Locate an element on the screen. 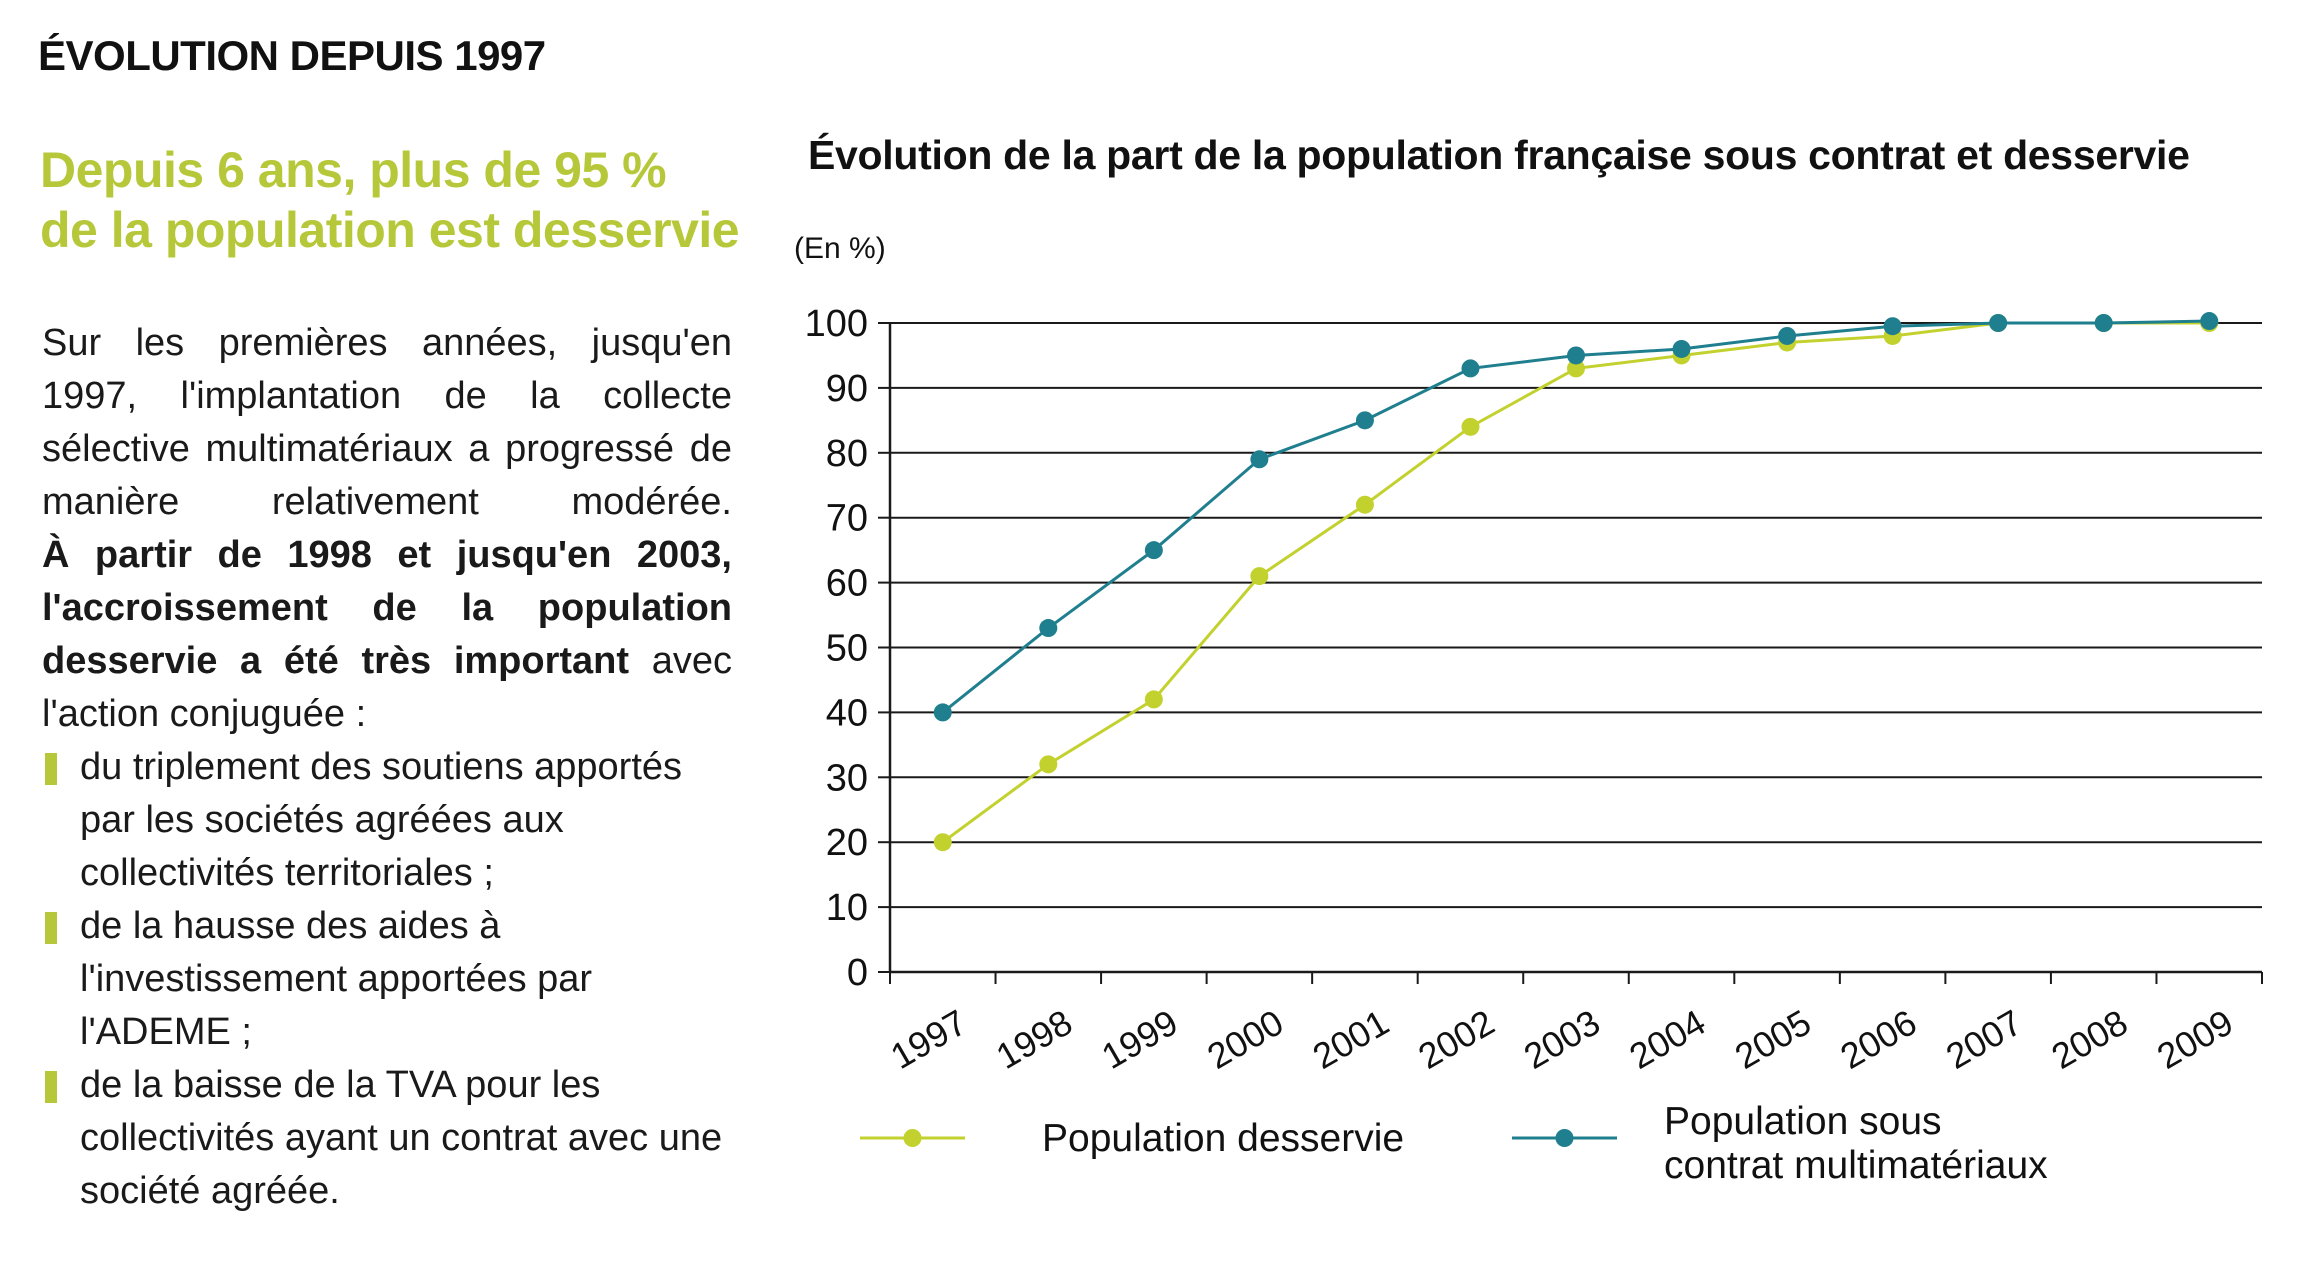  paragraph-main-rest: avec l'action conjuguée : is located at coordinates (387, 687).